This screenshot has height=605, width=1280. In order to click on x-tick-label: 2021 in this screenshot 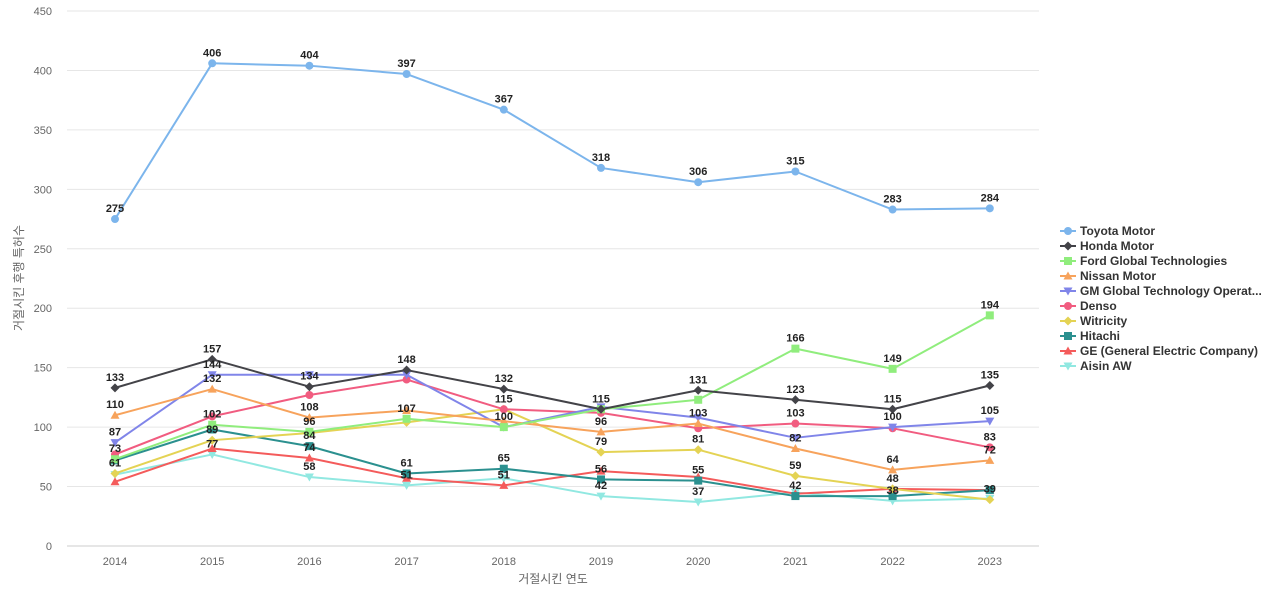, I will do `click(795, 562)`.